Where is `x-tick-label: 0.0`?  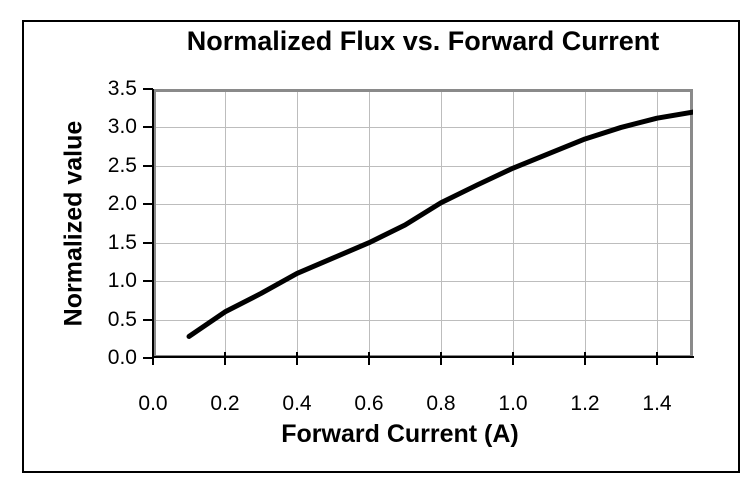 x-tick-label: 0.0 is located at coordinates (153, 403).